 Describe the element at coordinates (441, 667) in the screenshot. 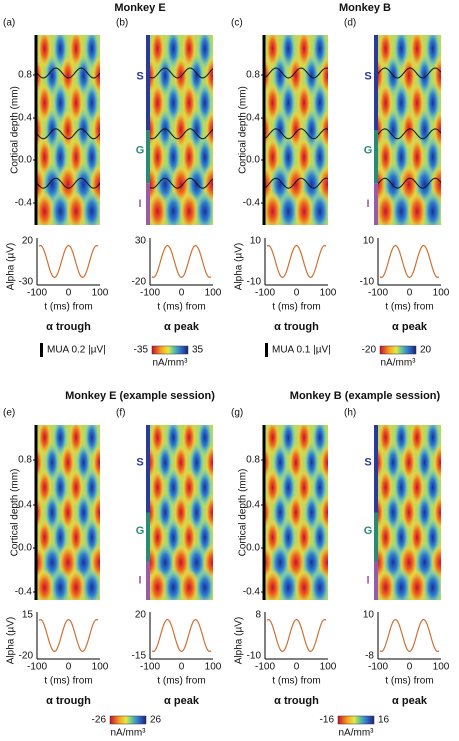

I see `time-tick-label: 100` at that location.